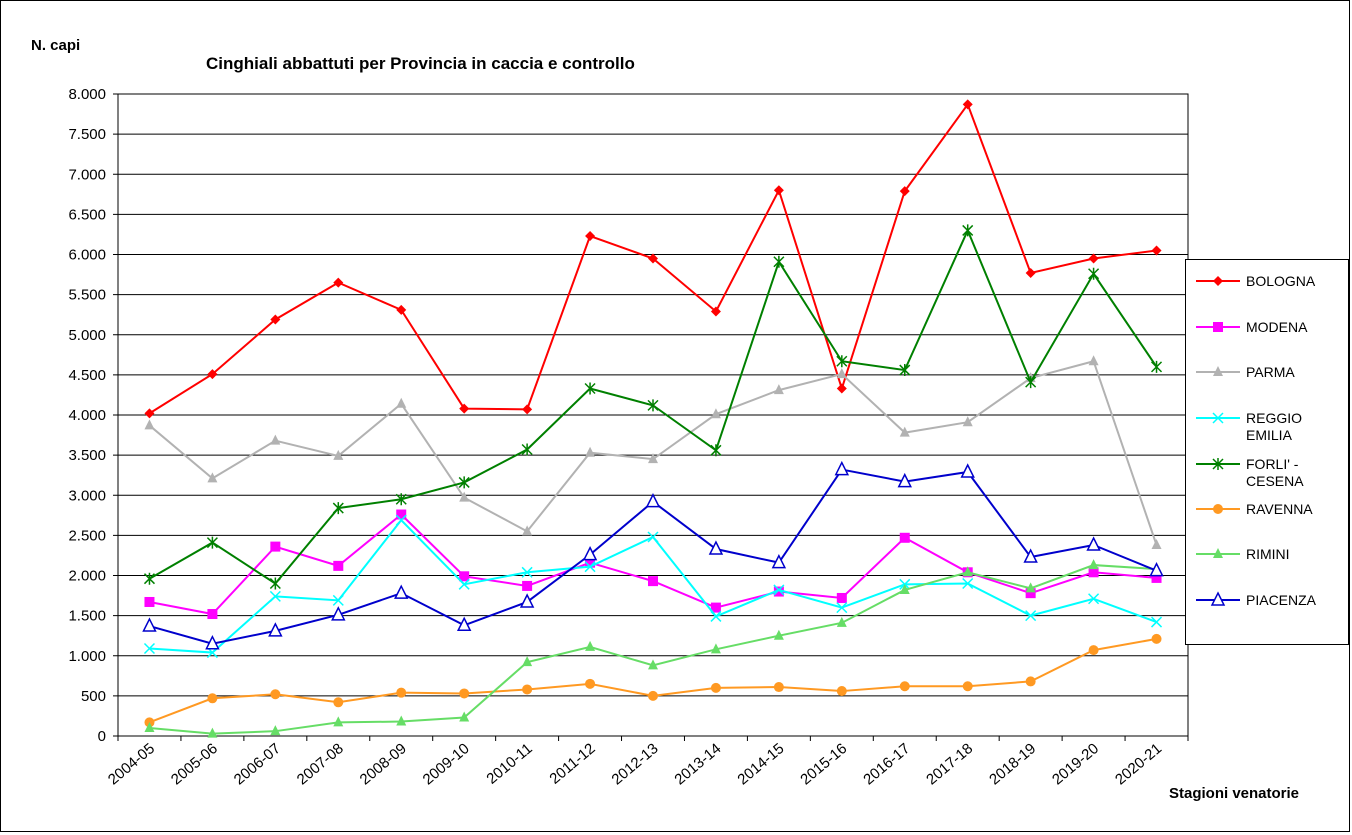  I want to click on legend-item-ravenna: RAVENNA, so click(1266, 516).